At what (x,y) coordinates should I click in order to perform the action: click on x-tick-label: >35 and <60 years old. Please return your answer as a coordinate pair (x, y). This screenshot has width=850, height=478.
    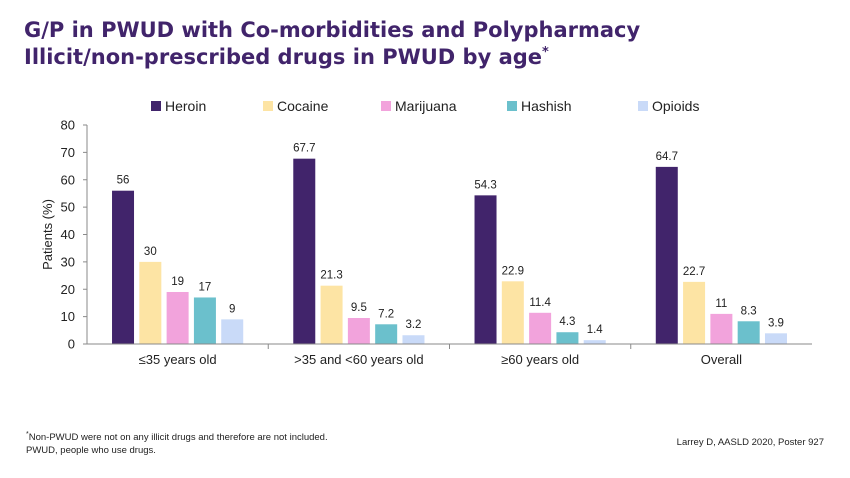
    Looking at the image, I should click on (358, 359).